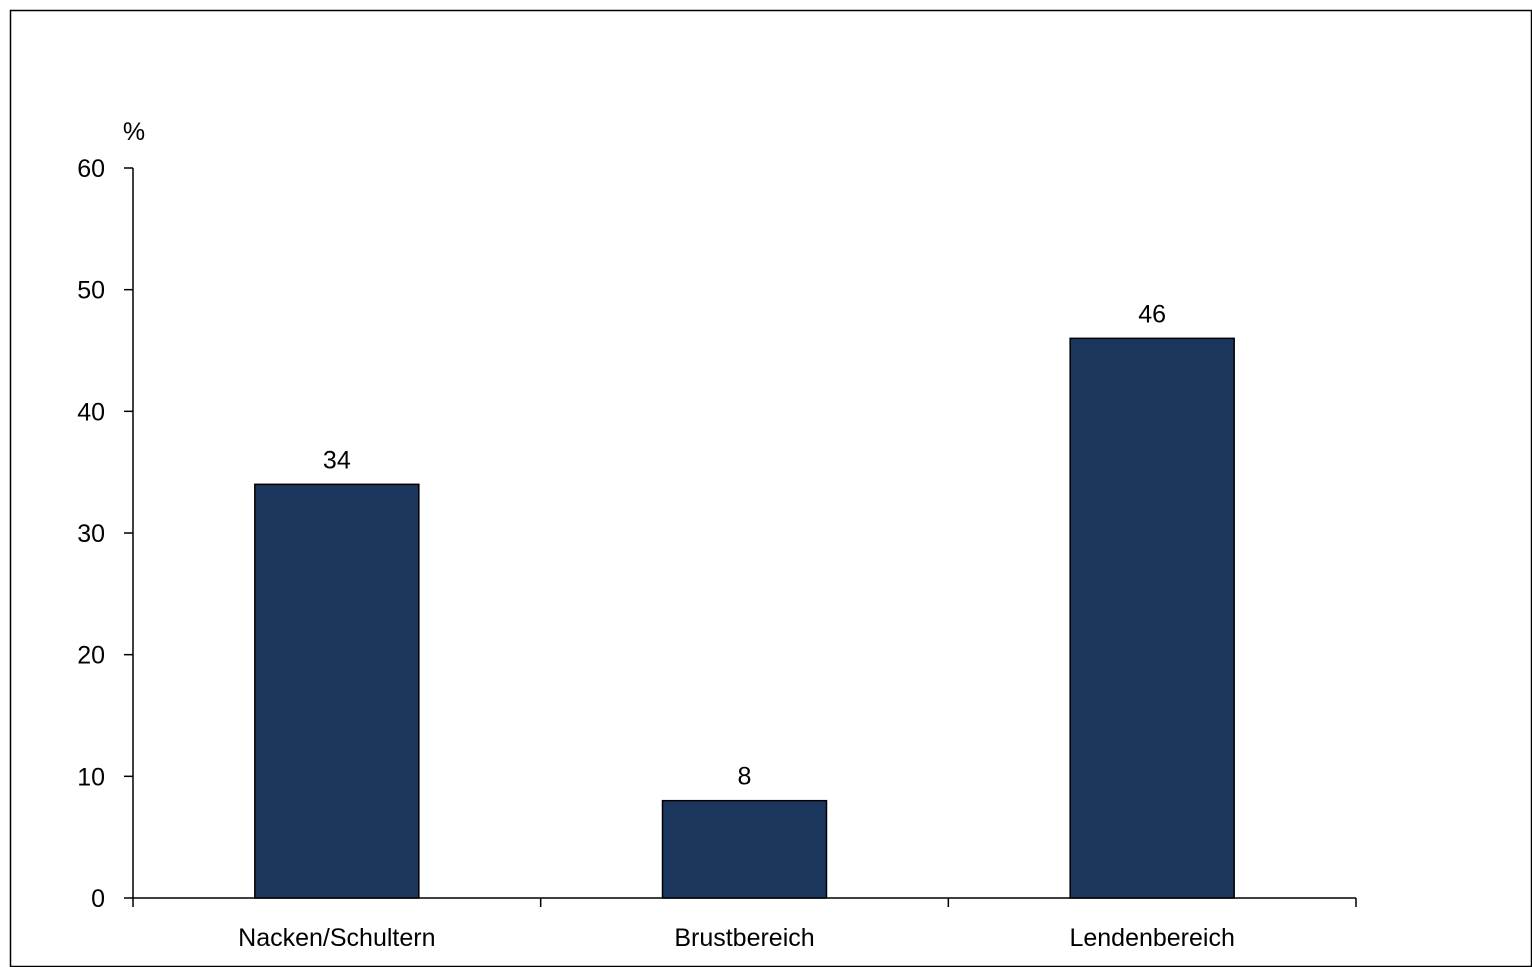 The height and width of the screenshot is (967, 1532). I want to click on x-category-label: Nacken/Schultern, so click(336, 938).